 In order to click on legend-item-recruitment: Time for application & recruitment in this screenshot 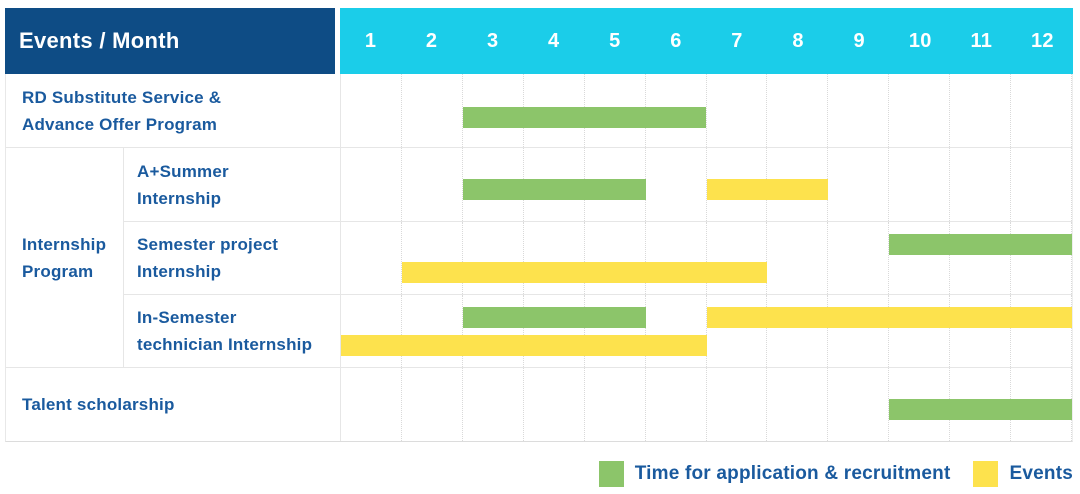, I will do `click(774, 474)`.